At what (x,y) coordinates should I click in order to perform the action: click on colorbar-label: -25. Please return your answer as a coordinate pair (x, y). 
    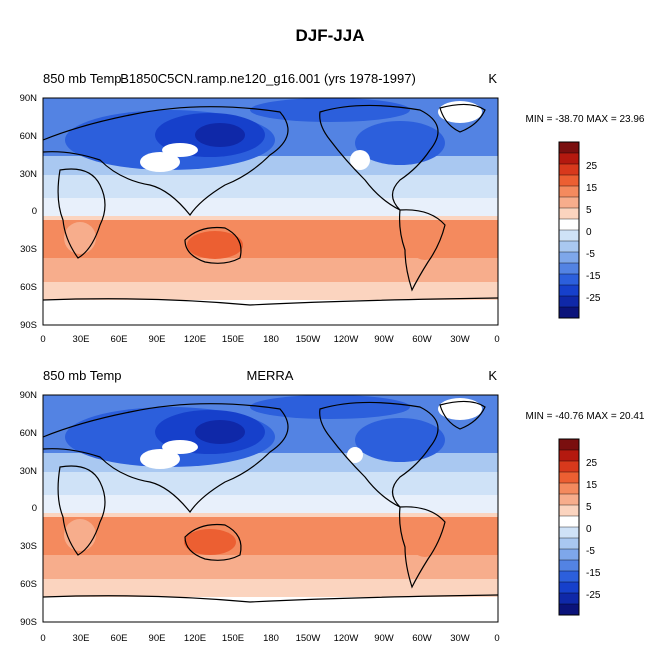
    Looking at the image, I should click on (593, 595).